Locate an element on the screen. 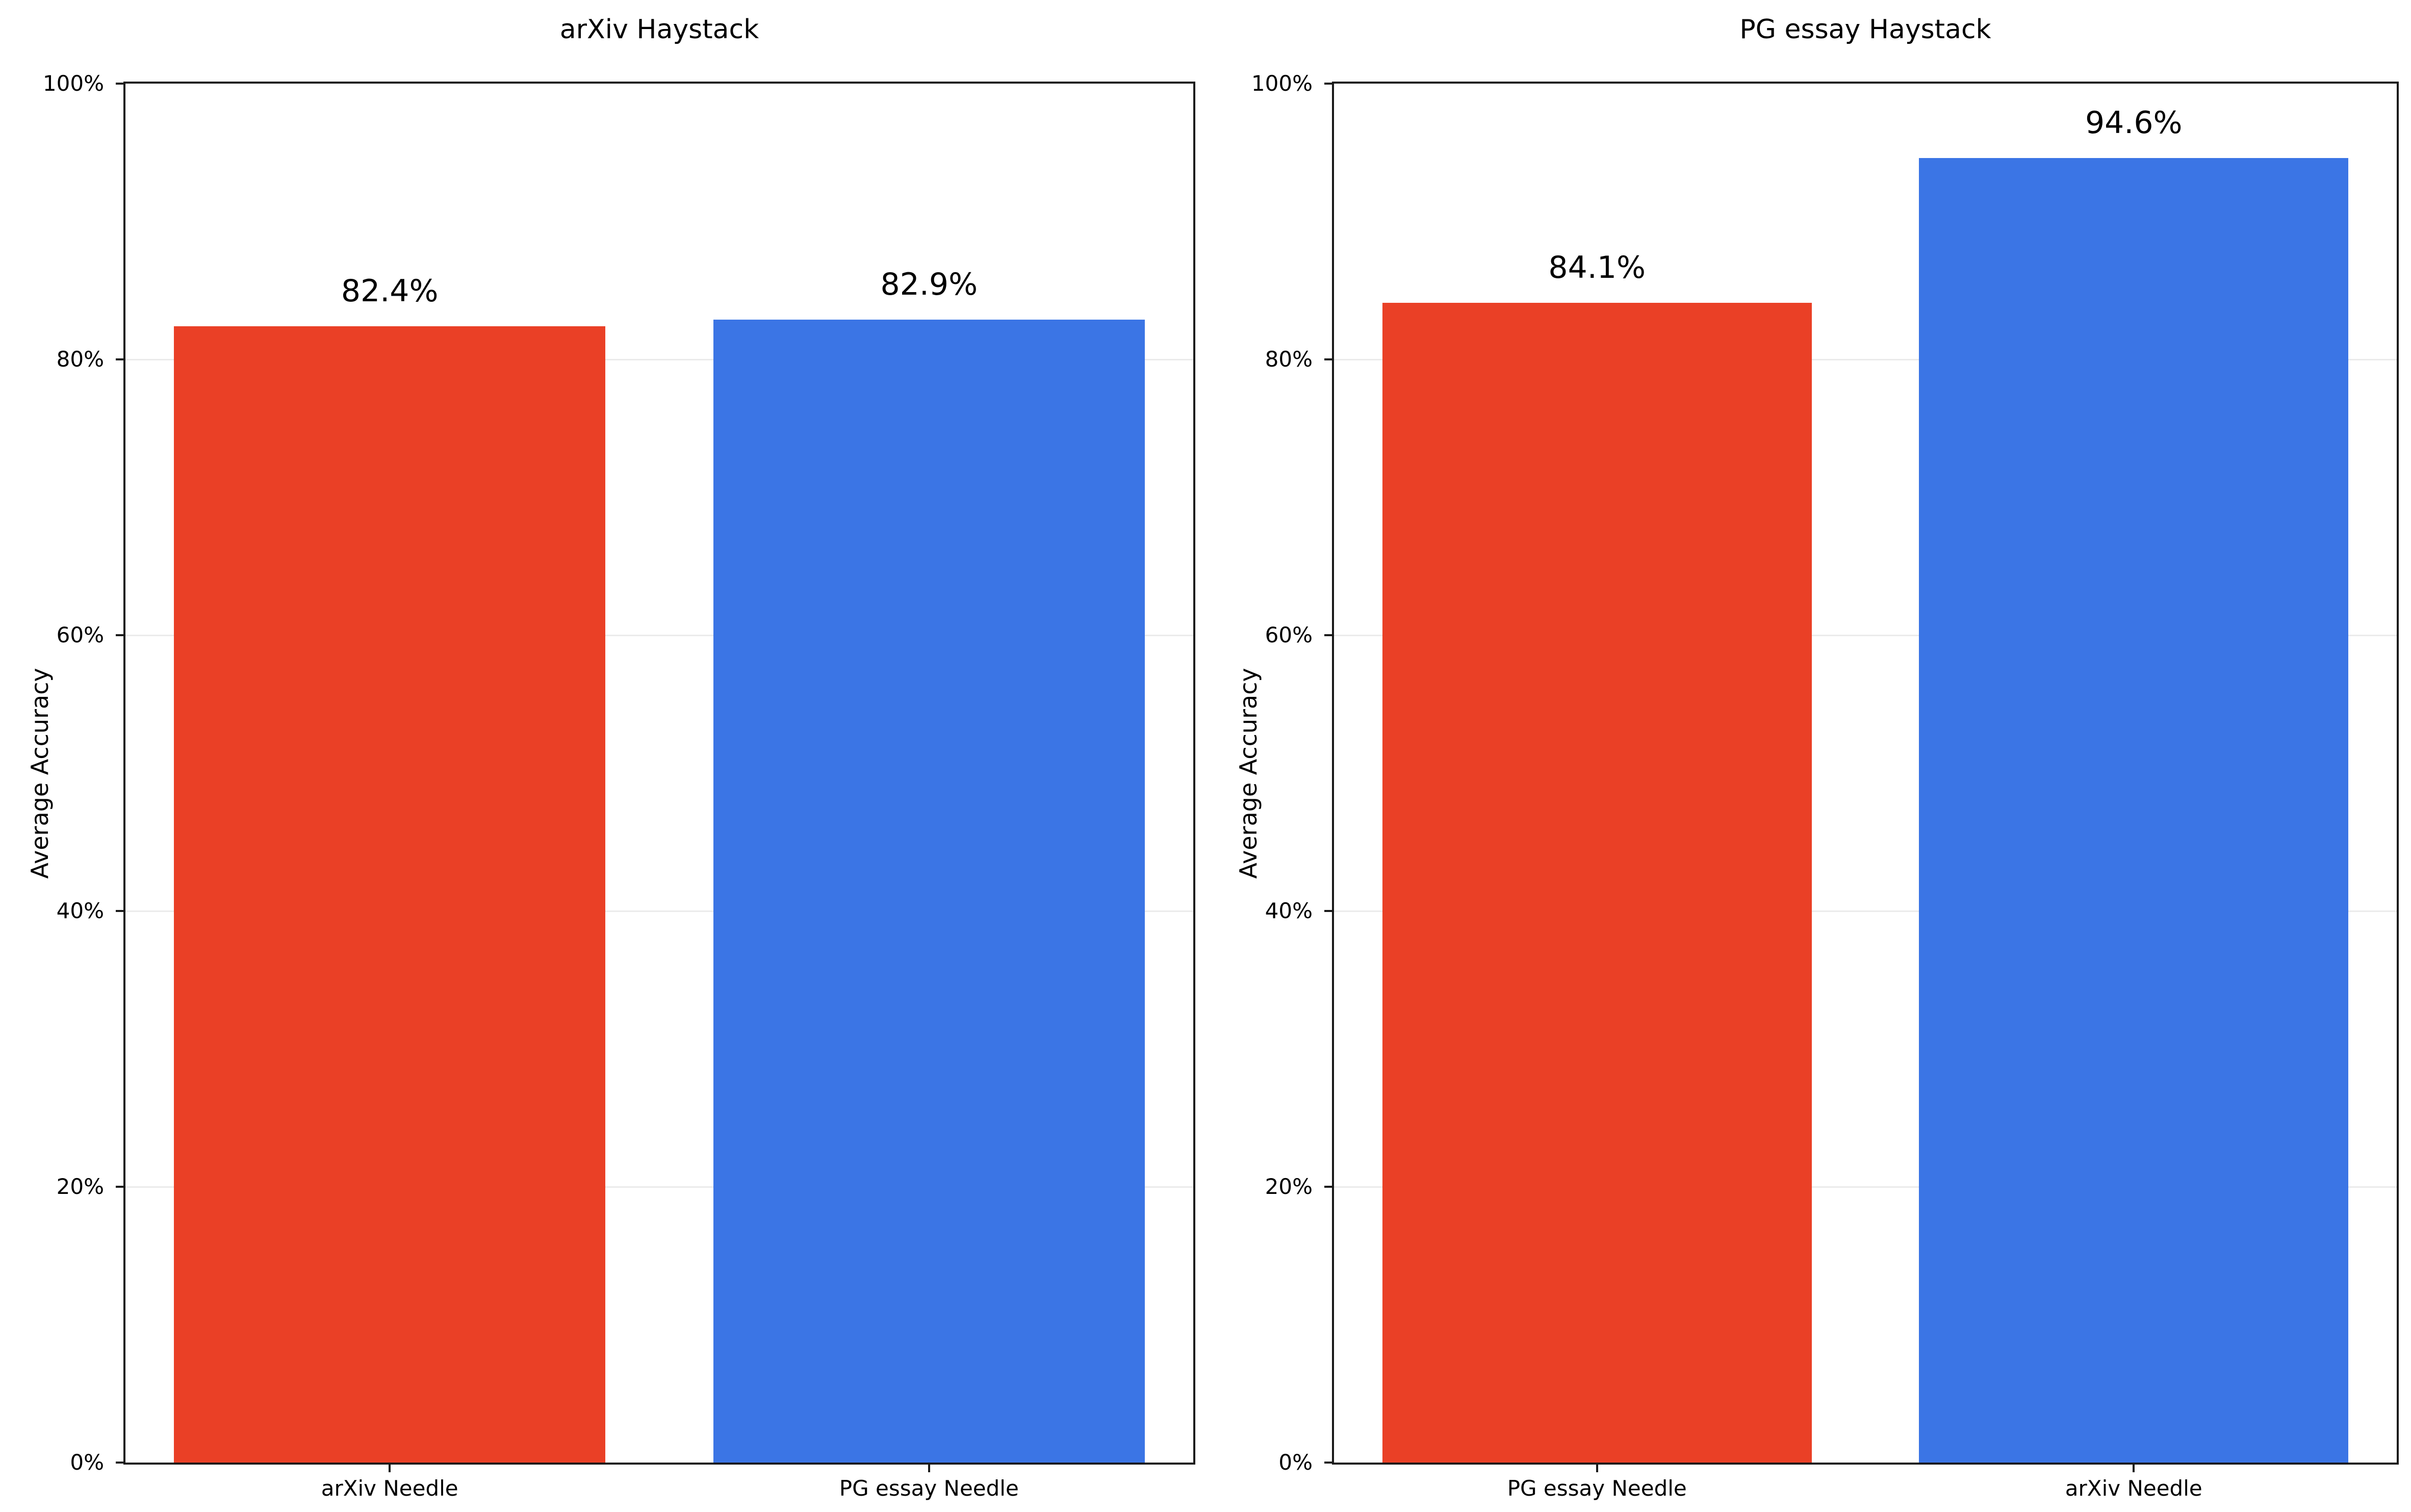  bar-value-label: 82.9% is located at coordinates (929, 284).